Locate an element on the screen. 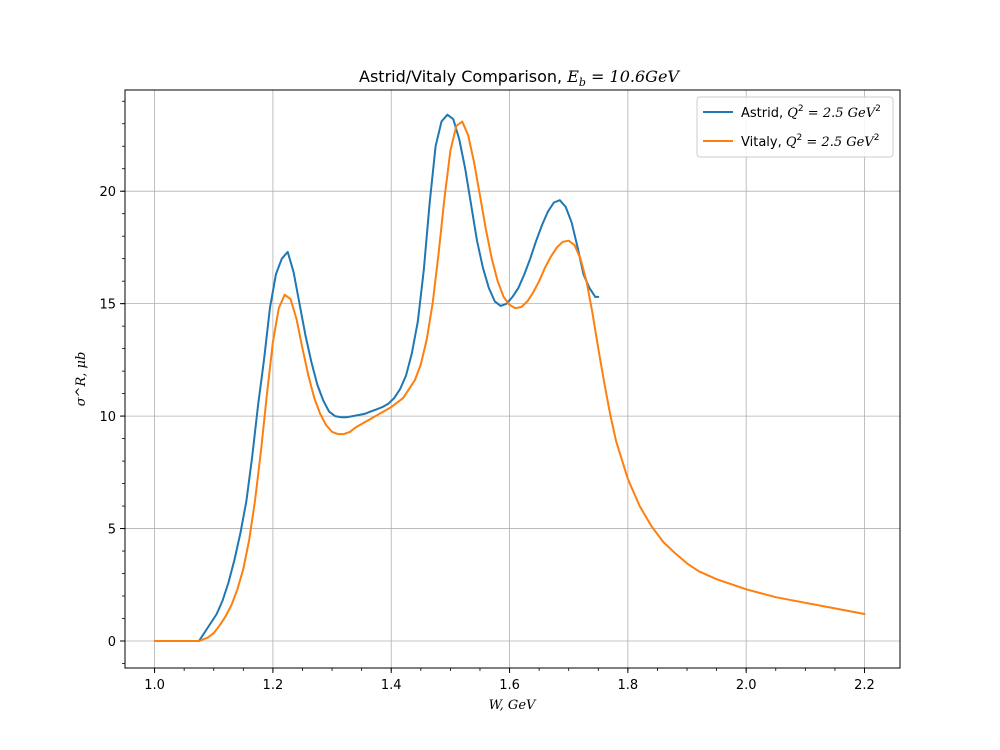 Image resolution: width=1000 pixels, height=750 pixels. chart-title-suffix: = 10.6GeV is located at coordinates (633, 76).